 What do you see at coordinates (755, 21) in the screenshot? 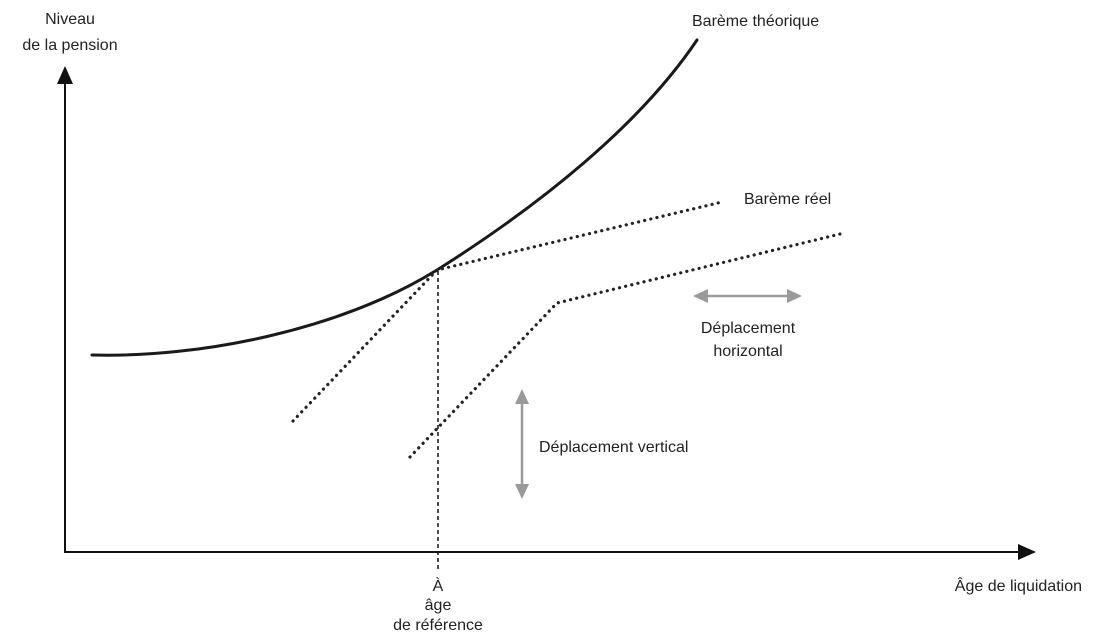
I see `theoretical-schedule-label: Barème théorique` at bounding box center [755, 21].